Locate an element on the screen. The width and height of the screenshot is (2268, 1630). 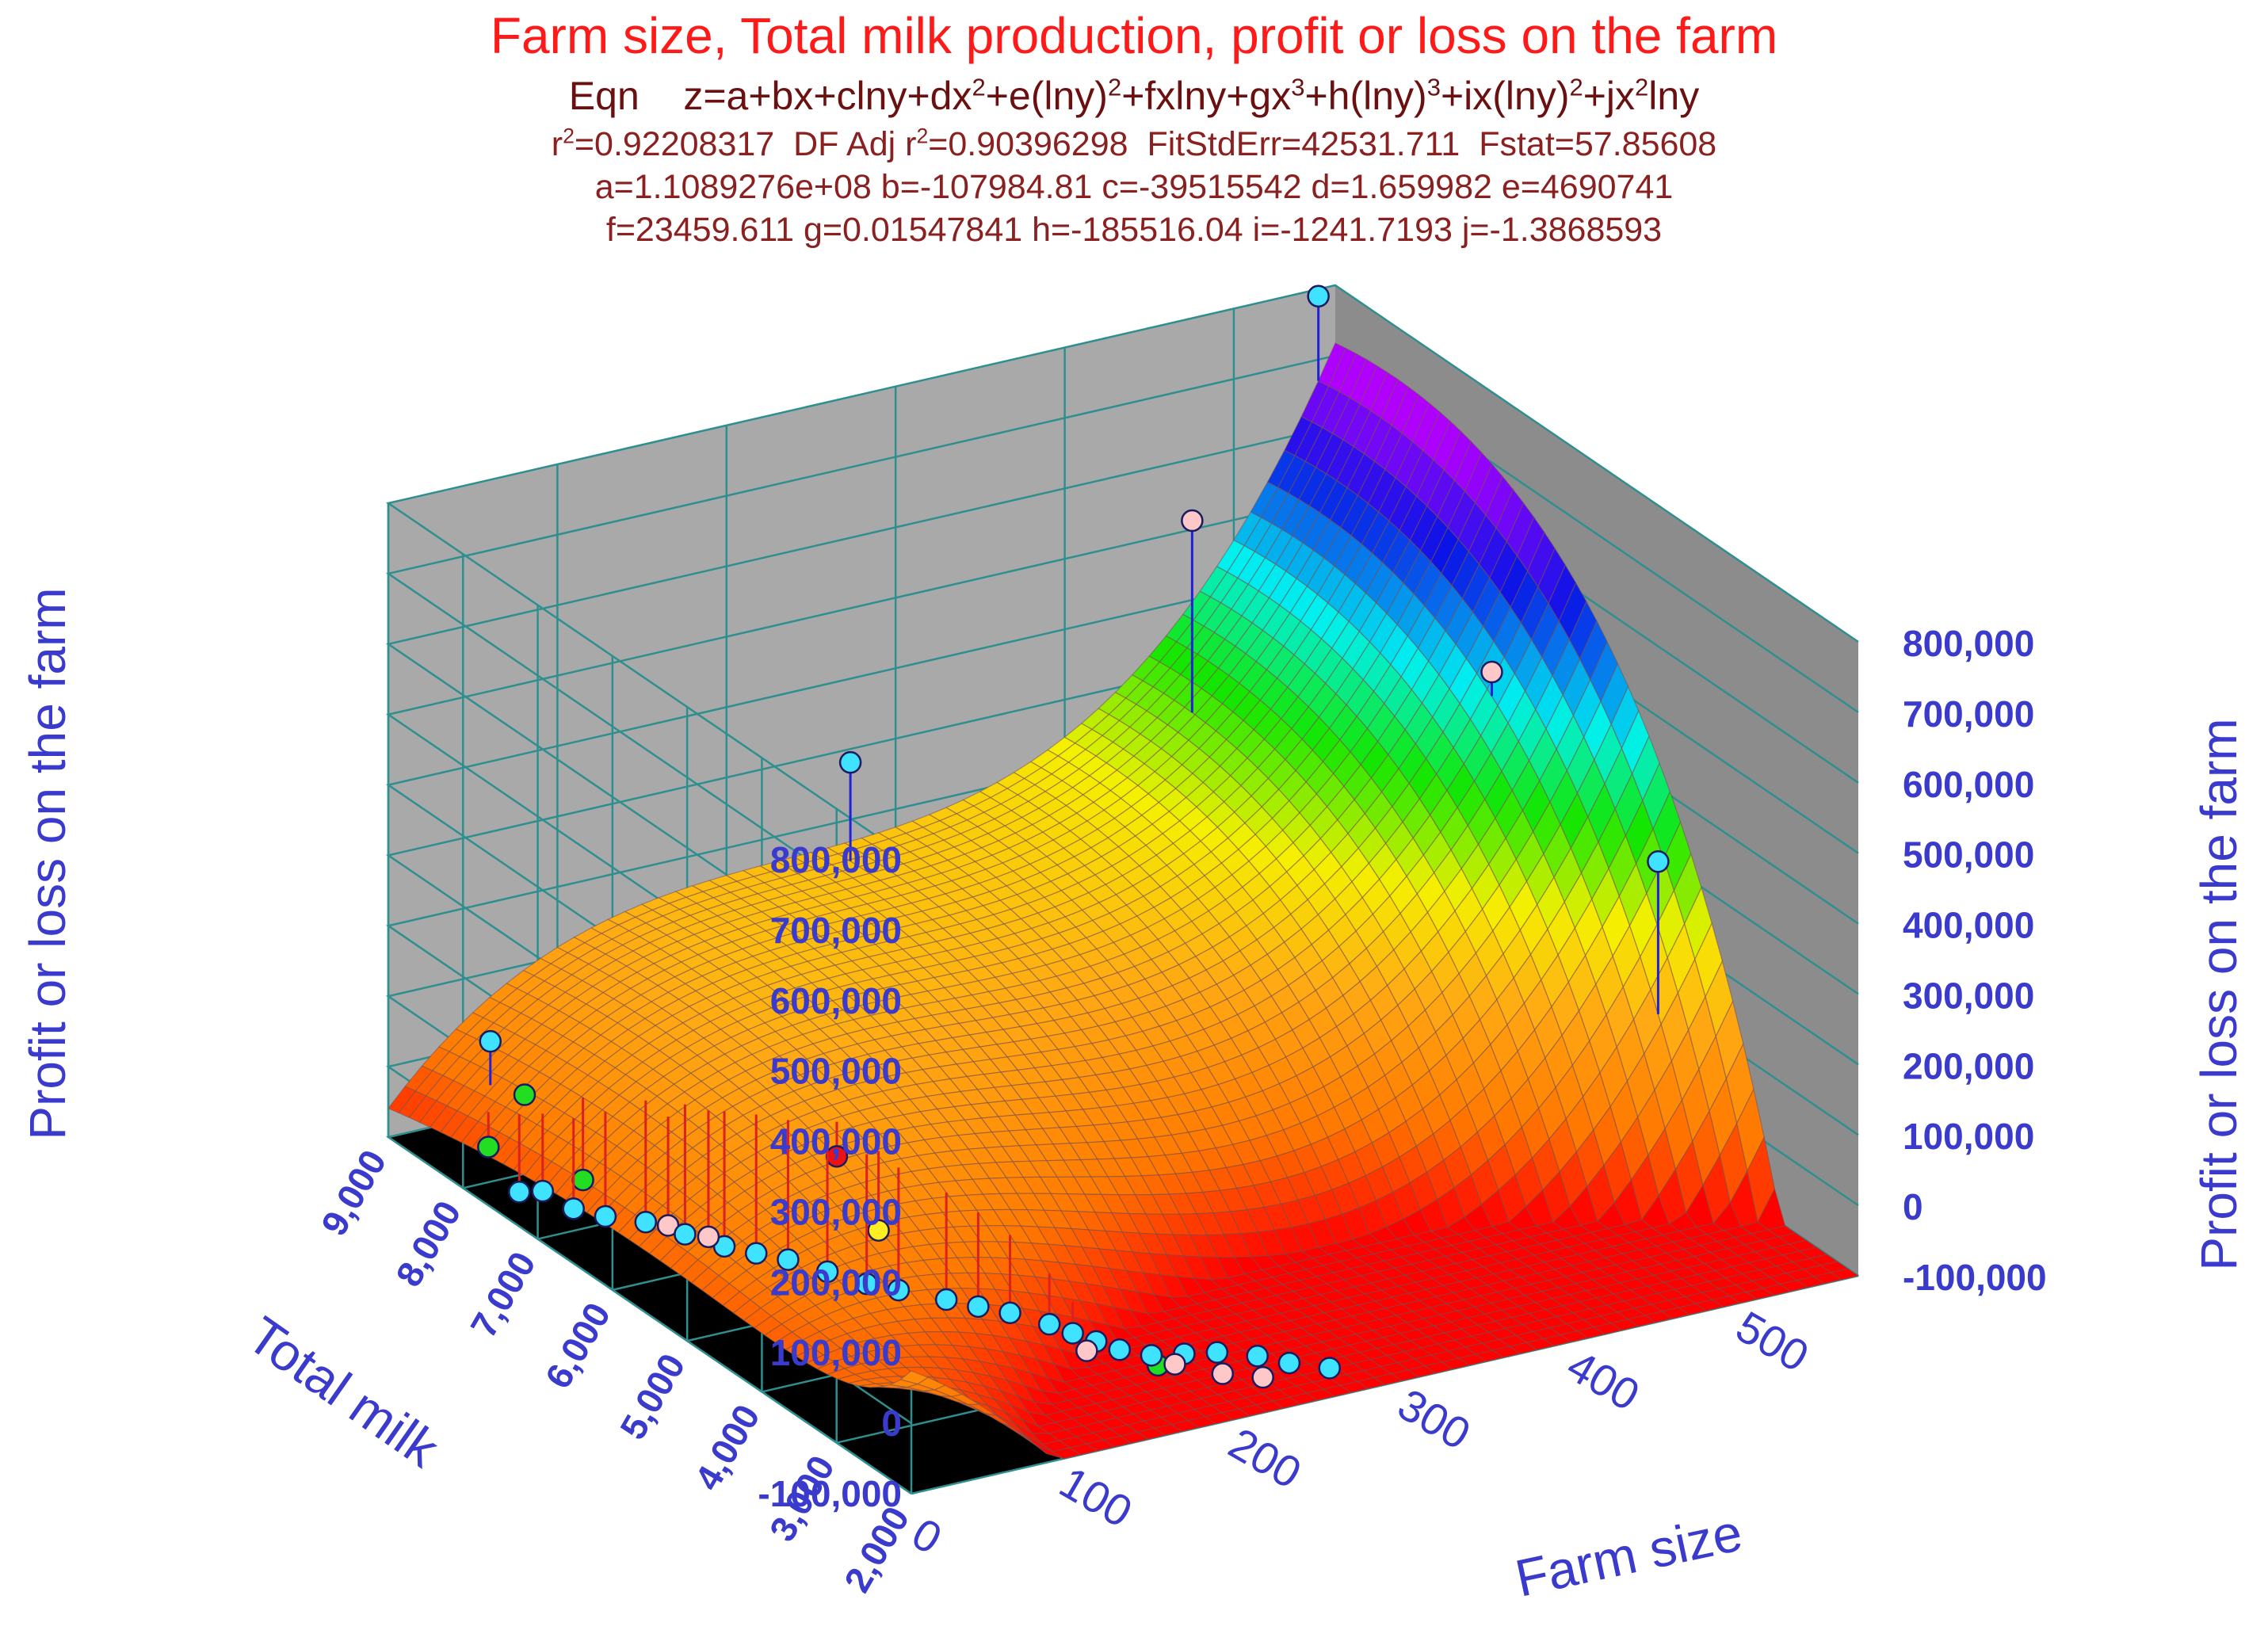
y-axis-title: Total milk is located at coordinates (343, 1392).